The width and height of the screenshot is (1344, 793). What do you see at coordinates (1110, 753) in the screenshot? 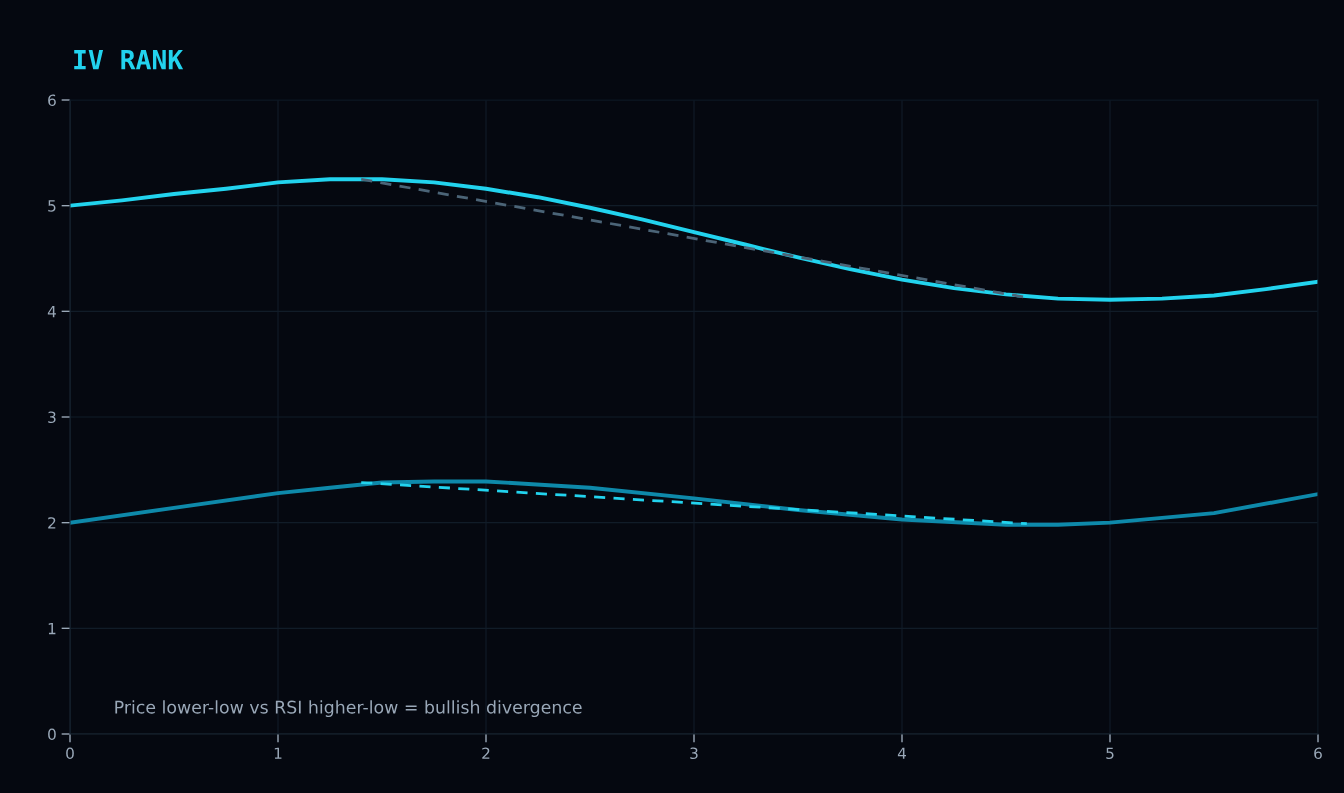
I see `x-tick-label: 5` at bounding box center [1110, 753].